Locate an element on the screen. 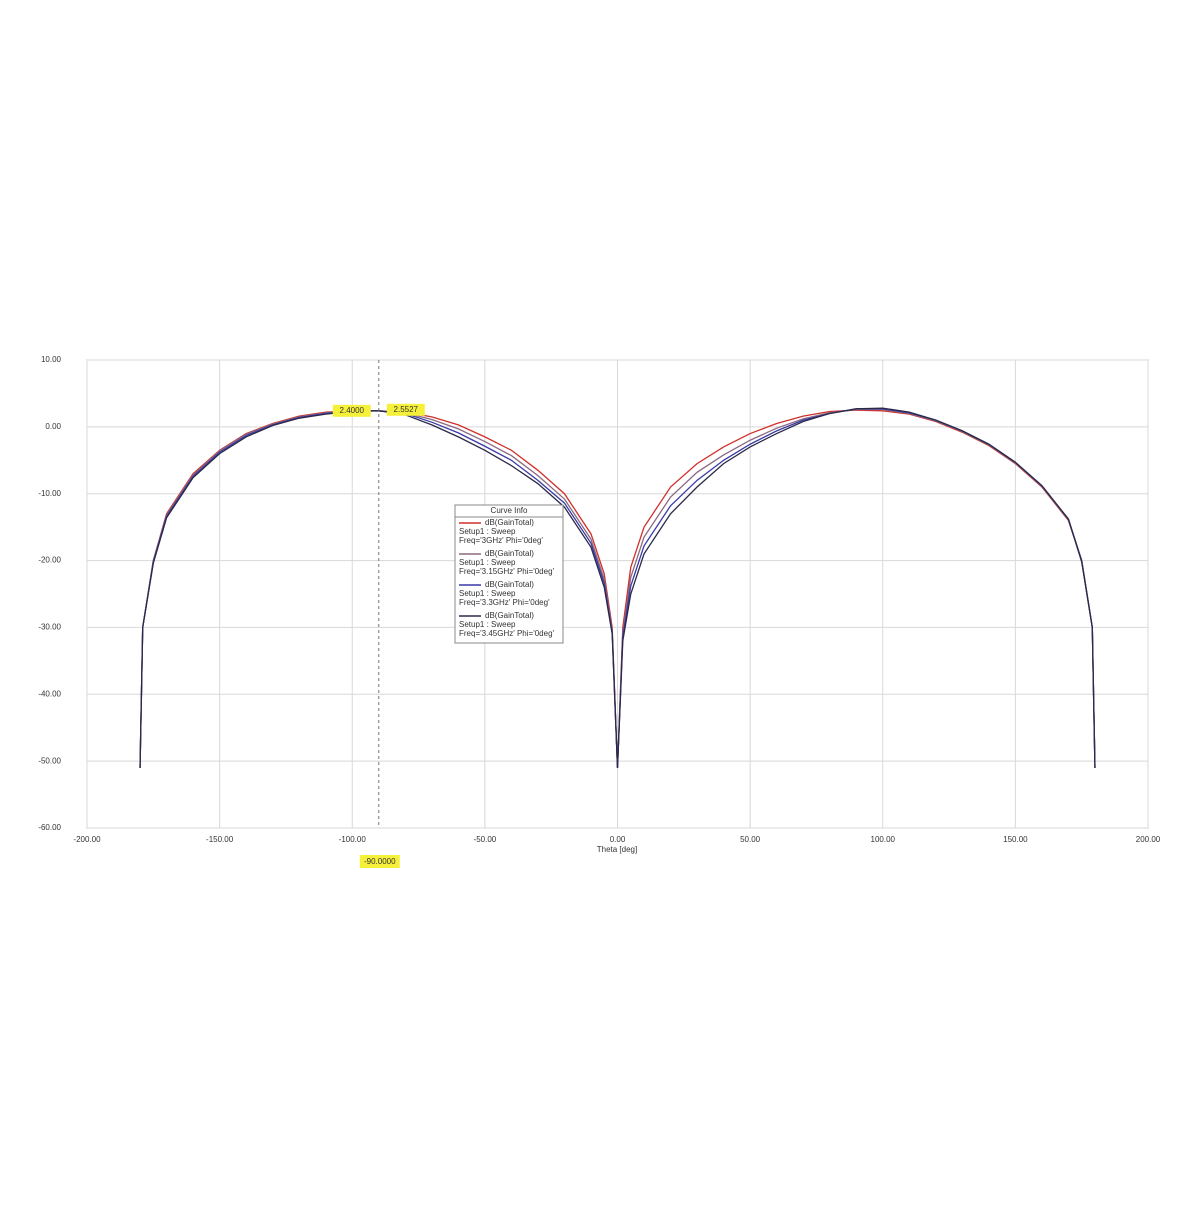 The image size is (1200, 1205). y-tick-label: -50.00 is located at coordinates (49, 760).